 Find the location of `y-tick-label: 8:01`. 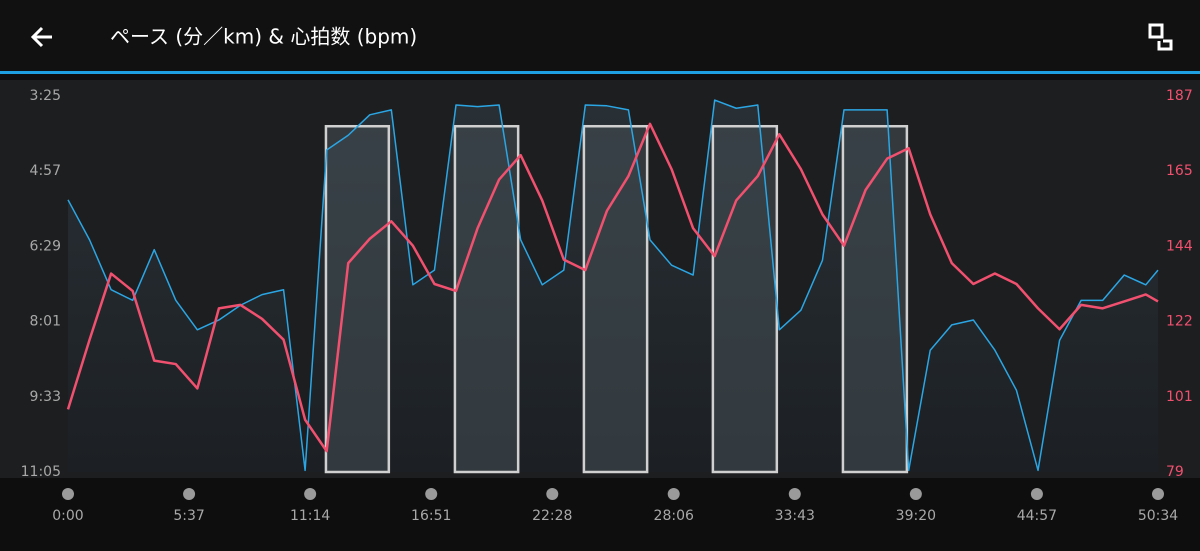

y-tick-label: 8:01 is located at coordinates (45, 322).